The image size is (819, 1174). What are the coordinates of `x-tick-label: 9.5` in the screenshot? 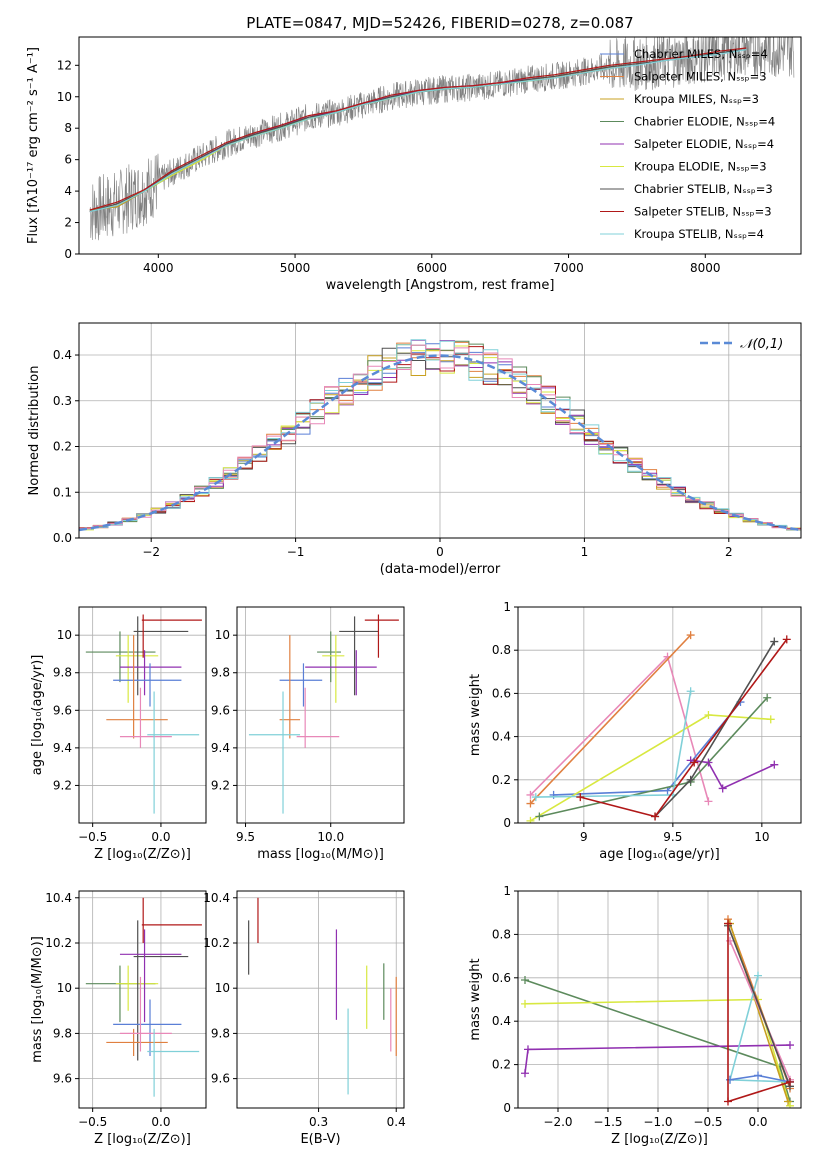 It's located at (245, 837).